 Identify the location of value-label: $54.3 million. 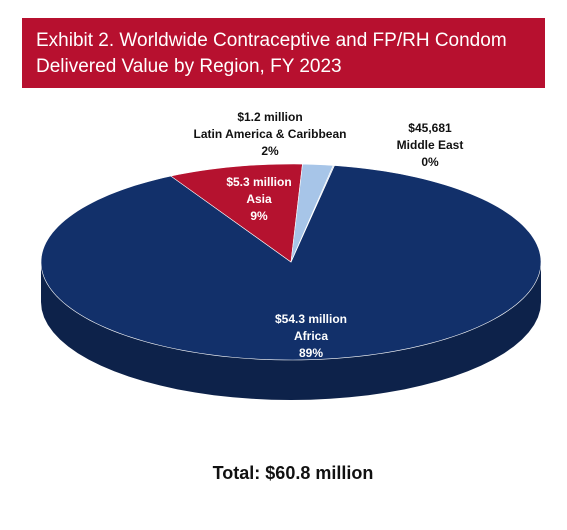
(311, 319).